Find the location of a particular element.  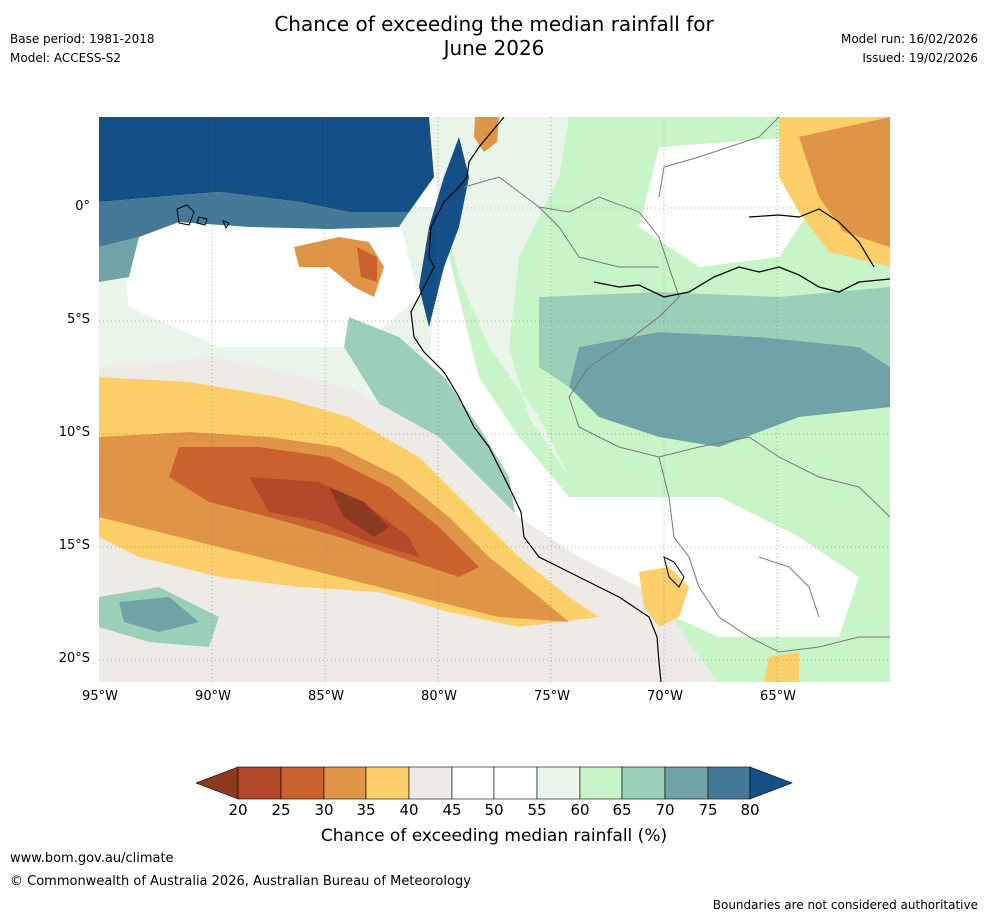

lat-tick-15s: 15°S is located at coordinates (74, 545).